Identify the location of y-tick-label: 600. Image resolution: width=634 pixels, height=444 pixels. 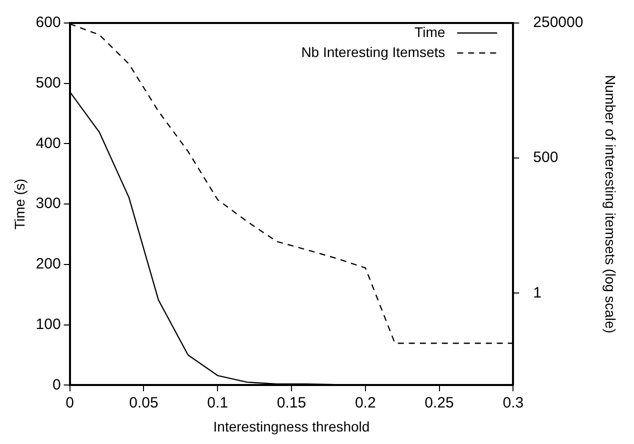
(48, 23).